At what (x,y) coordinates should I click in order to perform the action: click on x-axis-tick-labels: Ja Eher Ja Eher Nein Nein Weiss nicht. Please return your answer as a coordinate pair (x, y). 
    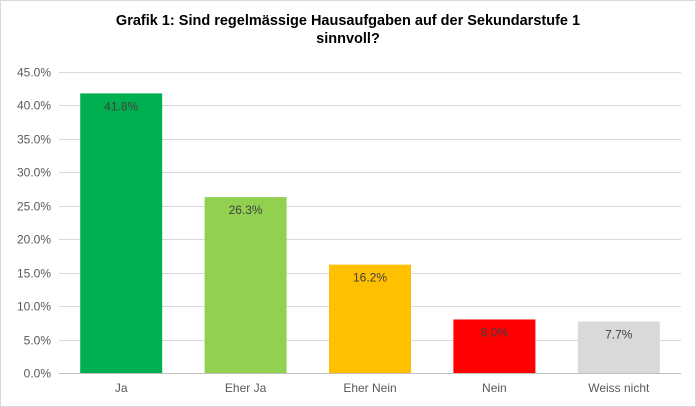
    Looking at the image, I should click on (382, 388).